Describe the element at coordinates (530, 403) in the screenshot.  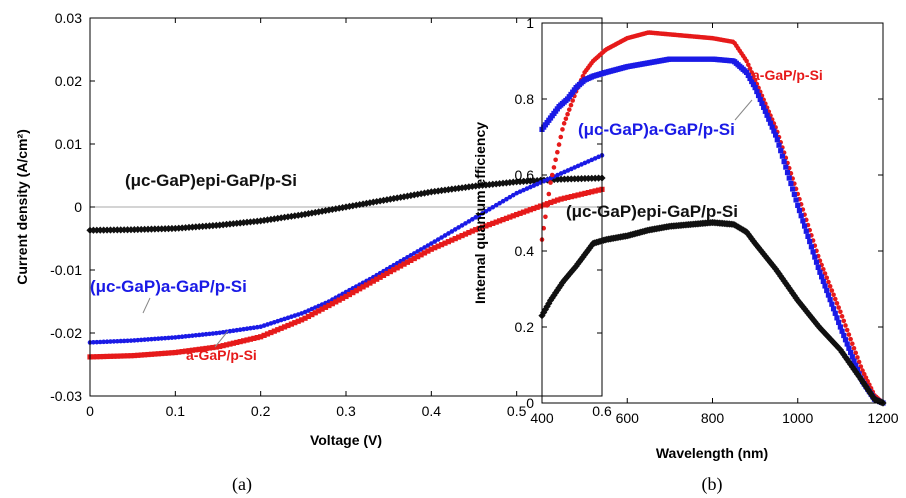
I see `panel-b-ytick-label: 0` at that location.